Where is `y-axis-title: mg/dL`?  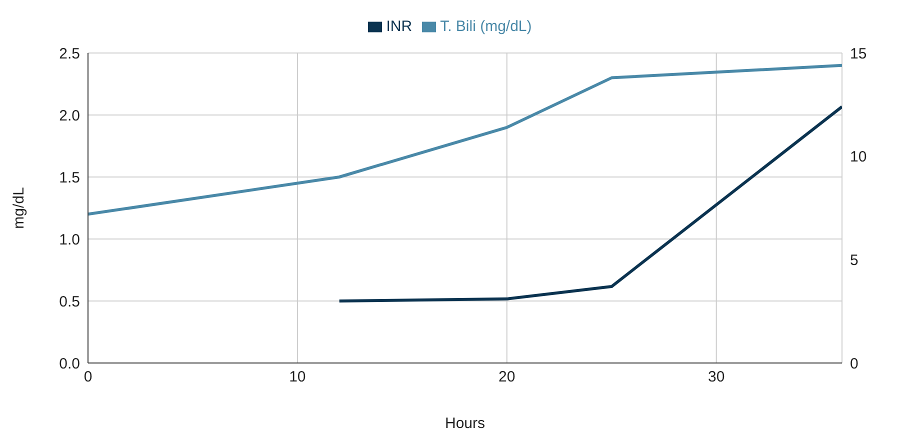
y-axis-title: mg/dL is located at coordinates (19, 208).